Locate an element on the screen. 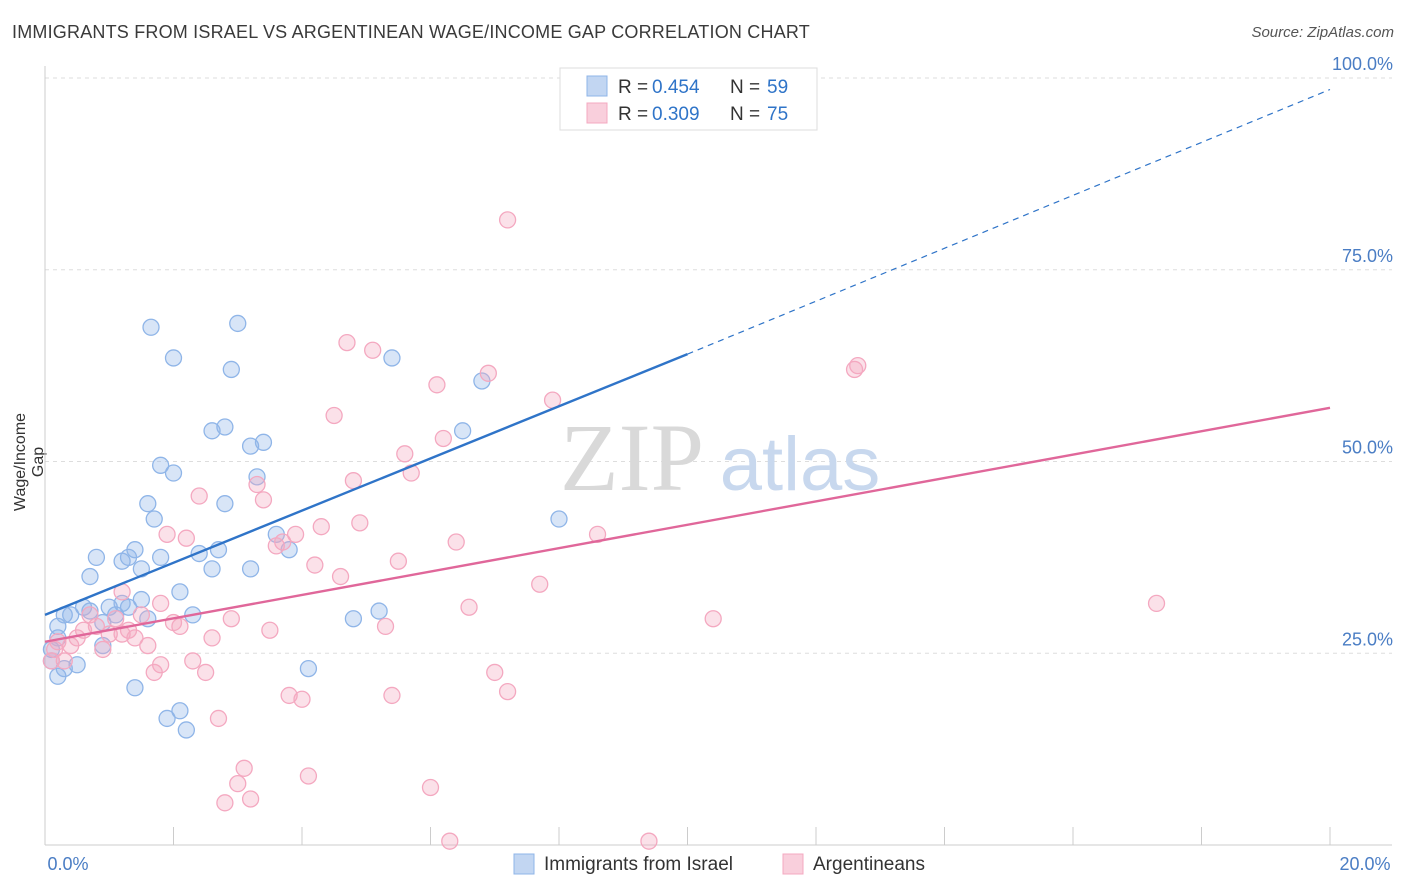  stats-r-value: 0.454 is located at coordinates (676, 87).